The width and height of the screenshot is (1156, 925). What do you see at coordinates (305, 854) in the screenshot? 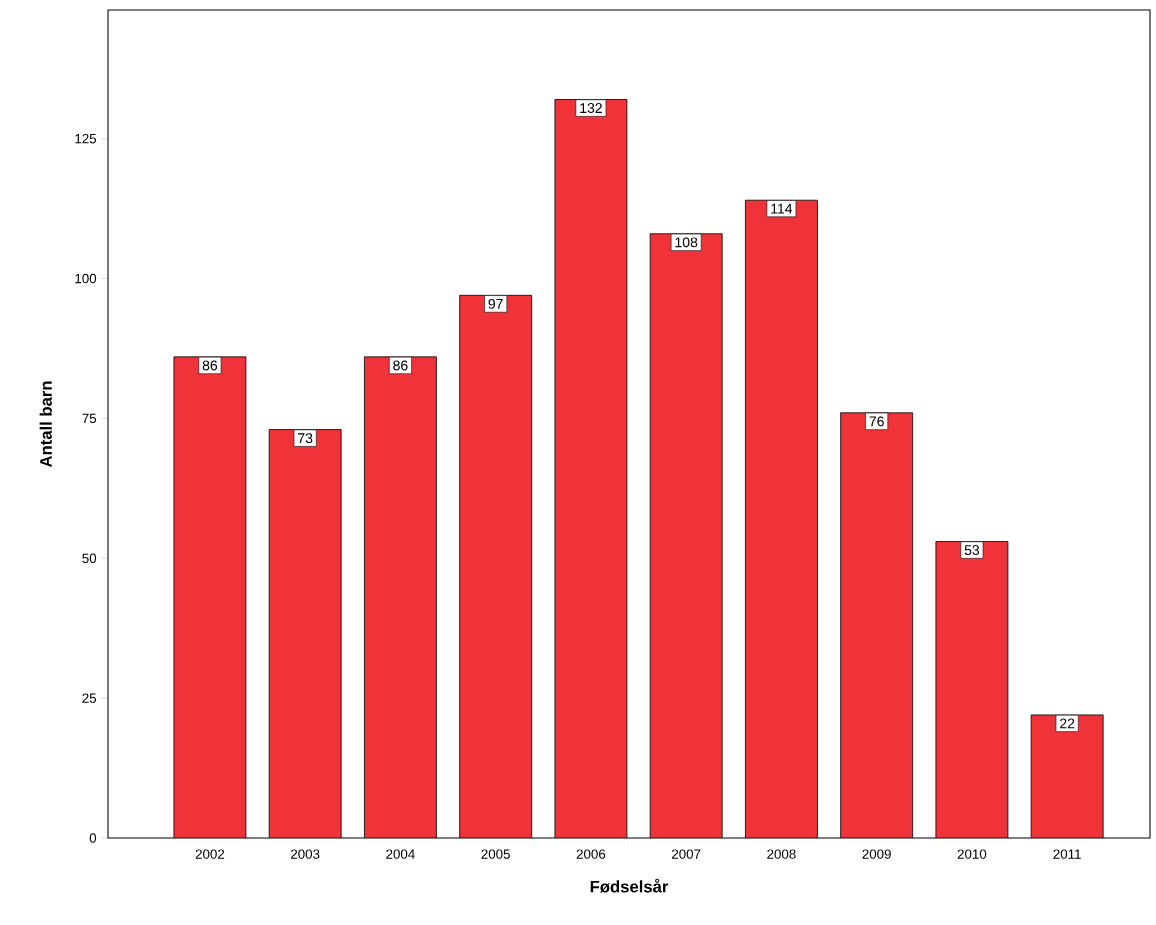
I see `x-tick-label: 2003` at bounding box center [305, 854].